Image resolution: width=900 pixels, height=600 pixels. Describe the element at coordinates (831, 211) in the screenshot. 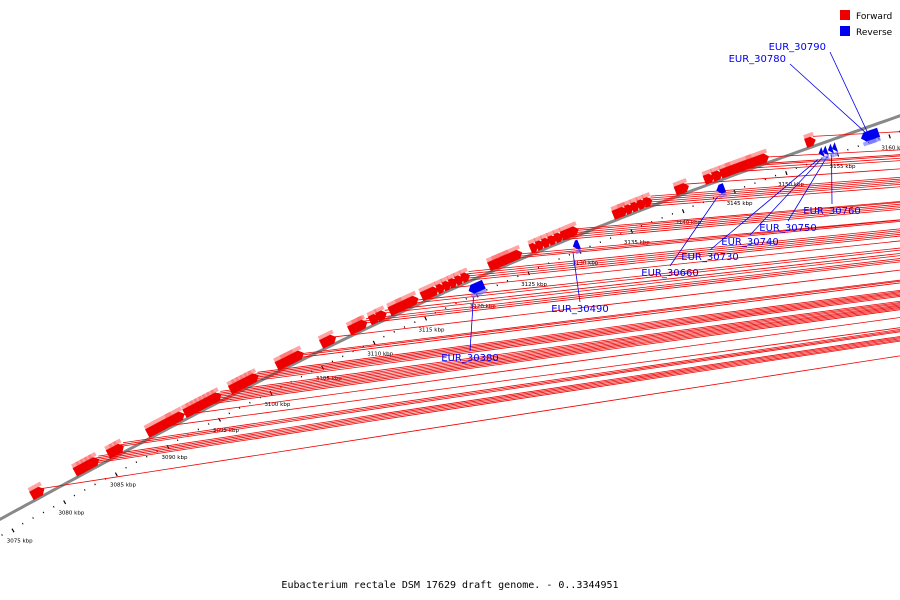

I see `gene-label: EUR_30760` at that location.